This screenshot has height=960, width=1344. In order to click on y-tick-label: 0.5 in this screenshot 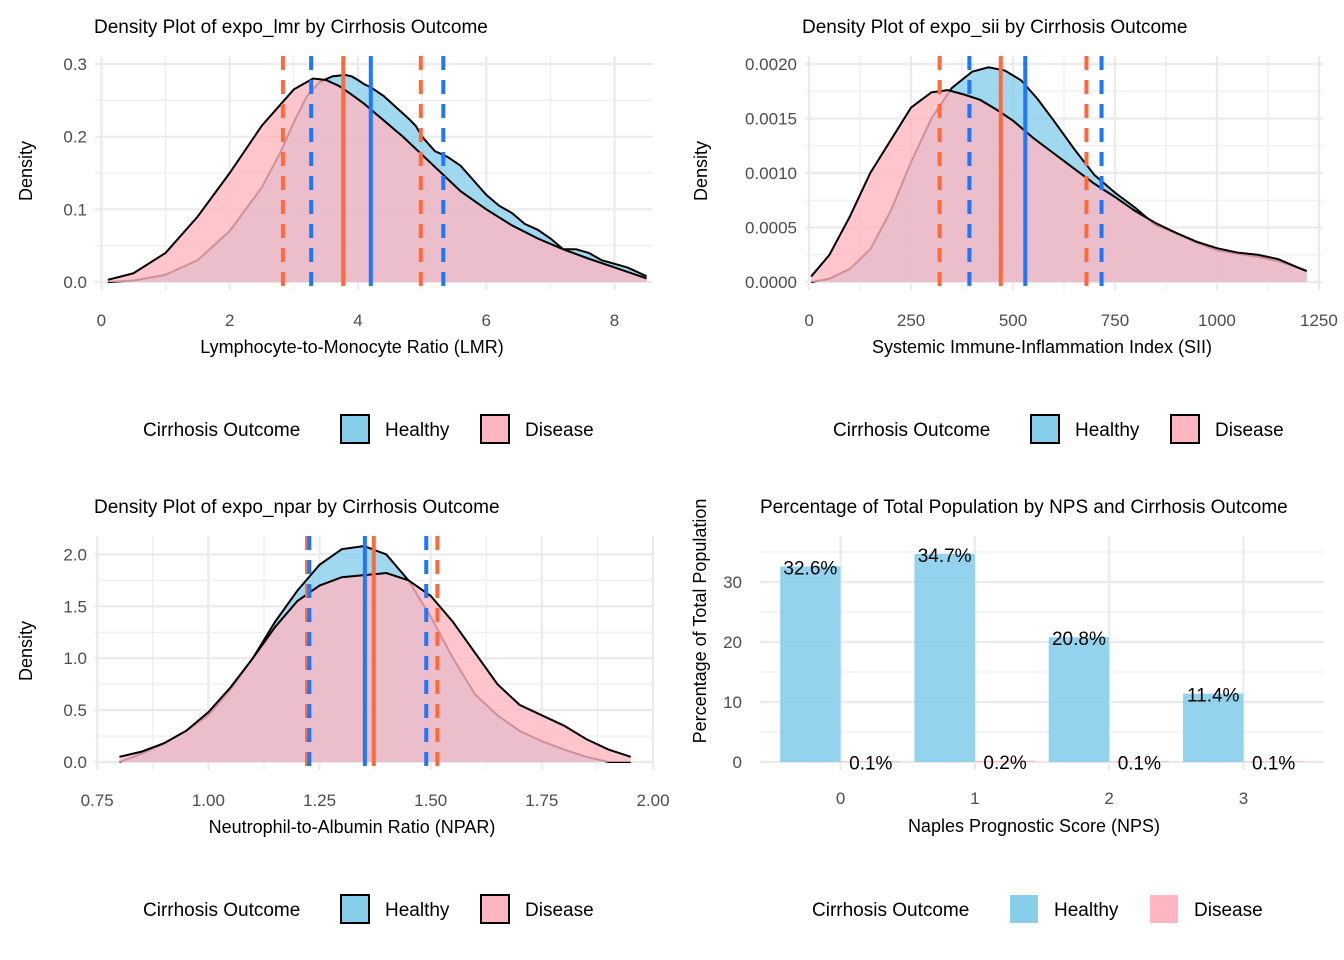, I will do `click(75, 710)`.